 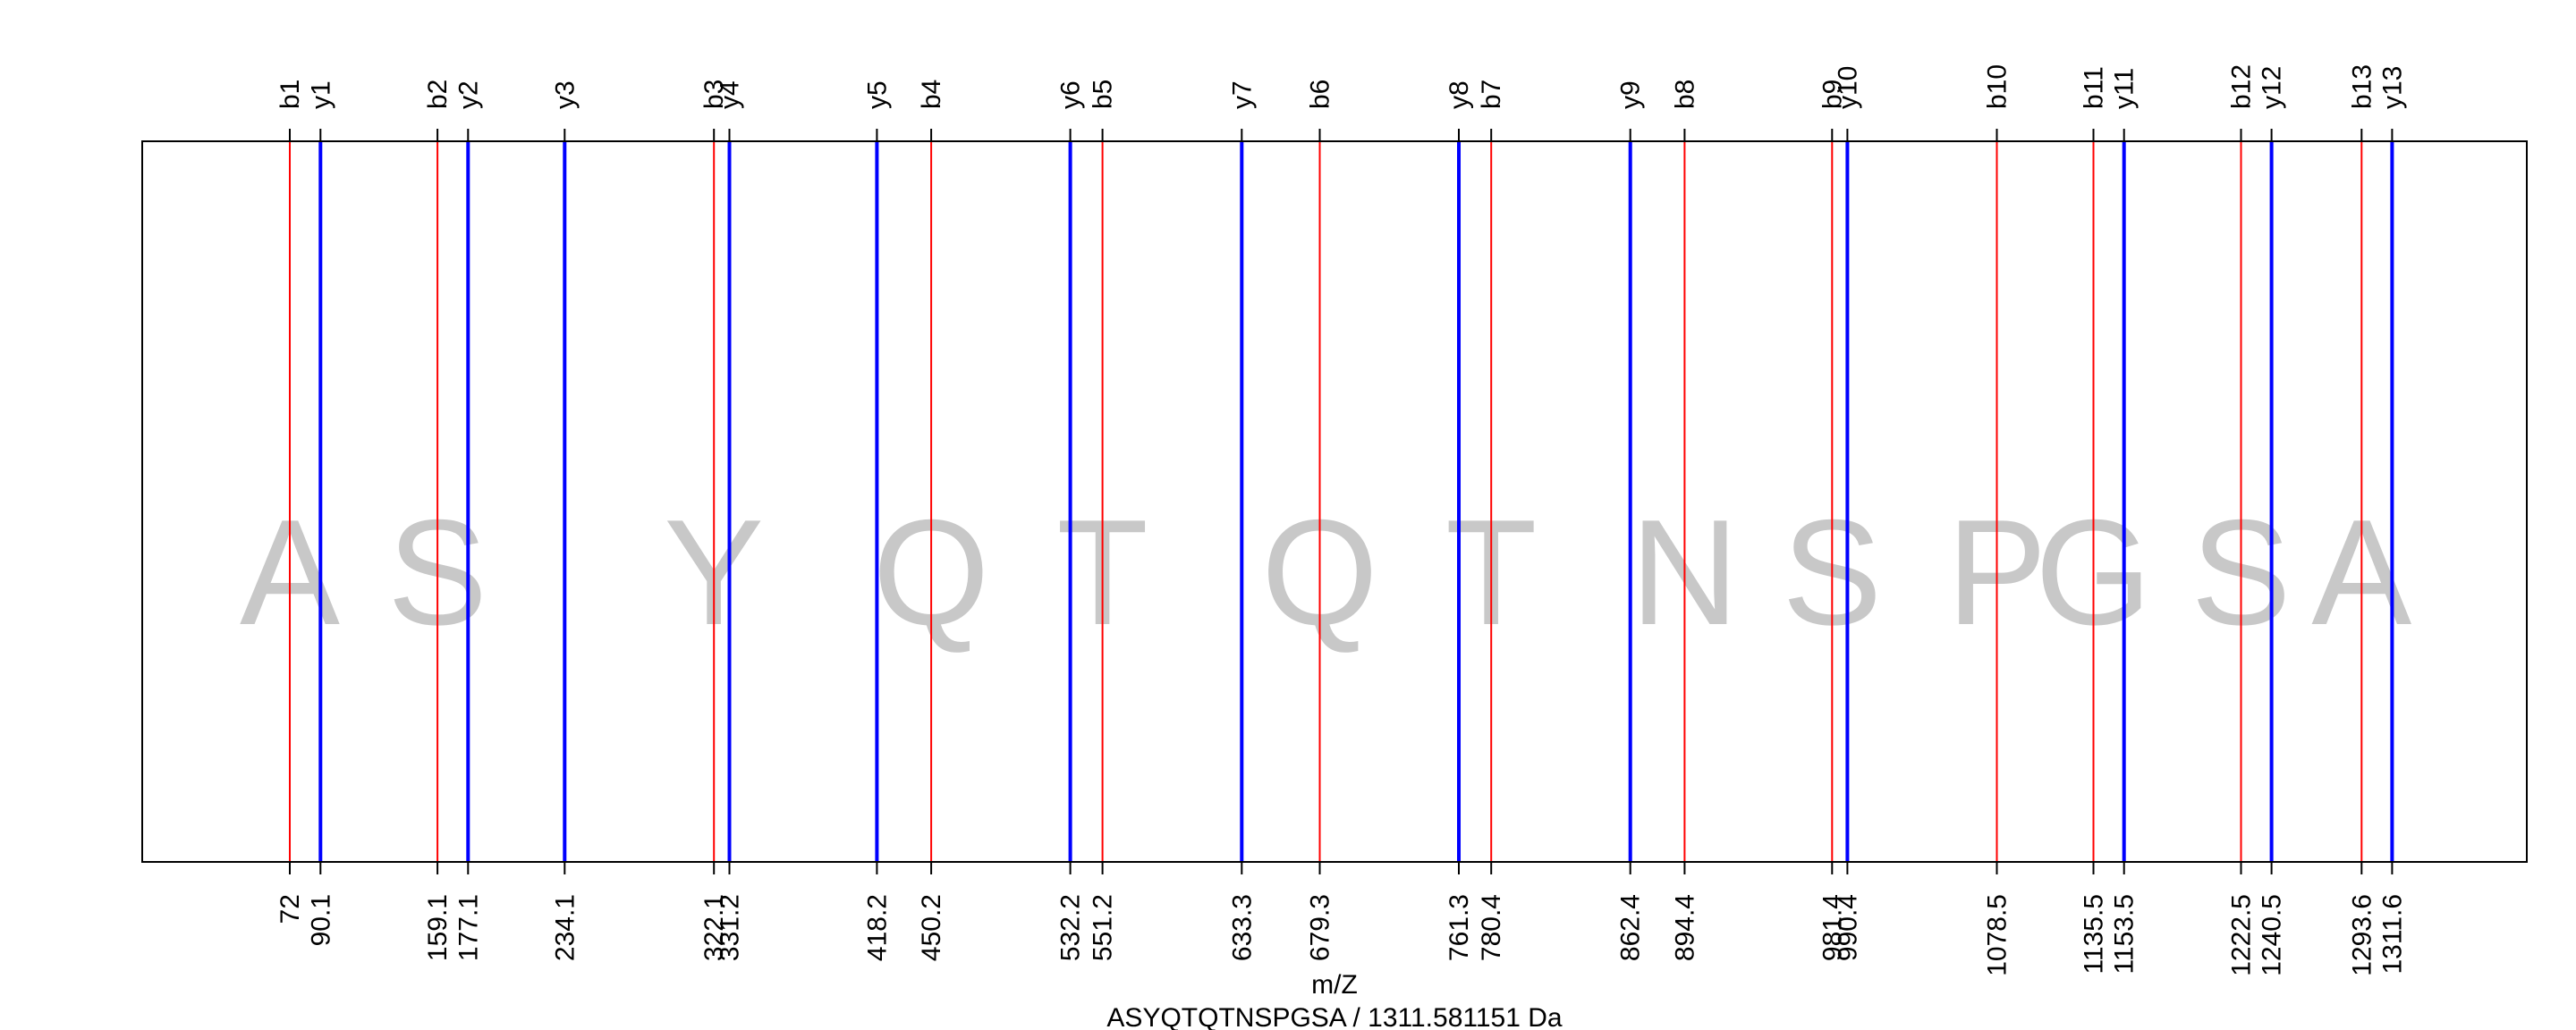 I want to click on mz-tick-label: 159.1, so click(x=438, y=927).